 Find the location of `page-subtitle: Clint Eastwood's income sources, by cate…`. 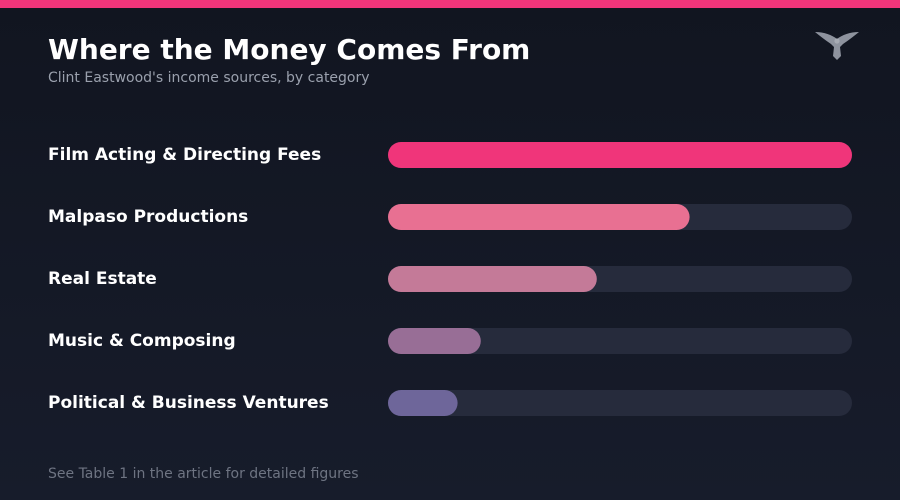

page-subtitle: Clint Eastwood's income sources, by cate… is located at coordinates (209, 78).